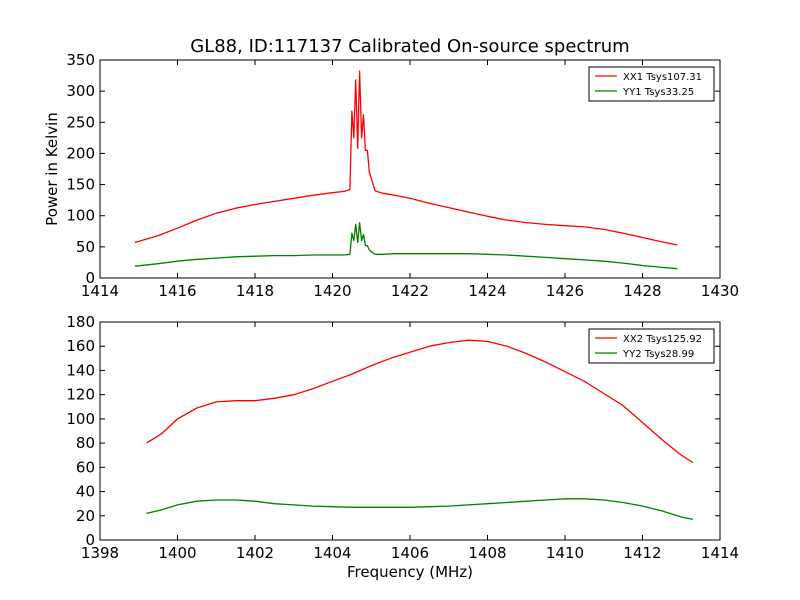  I want to click on bottom-x-tick-label: 1408, so click(487, 553).